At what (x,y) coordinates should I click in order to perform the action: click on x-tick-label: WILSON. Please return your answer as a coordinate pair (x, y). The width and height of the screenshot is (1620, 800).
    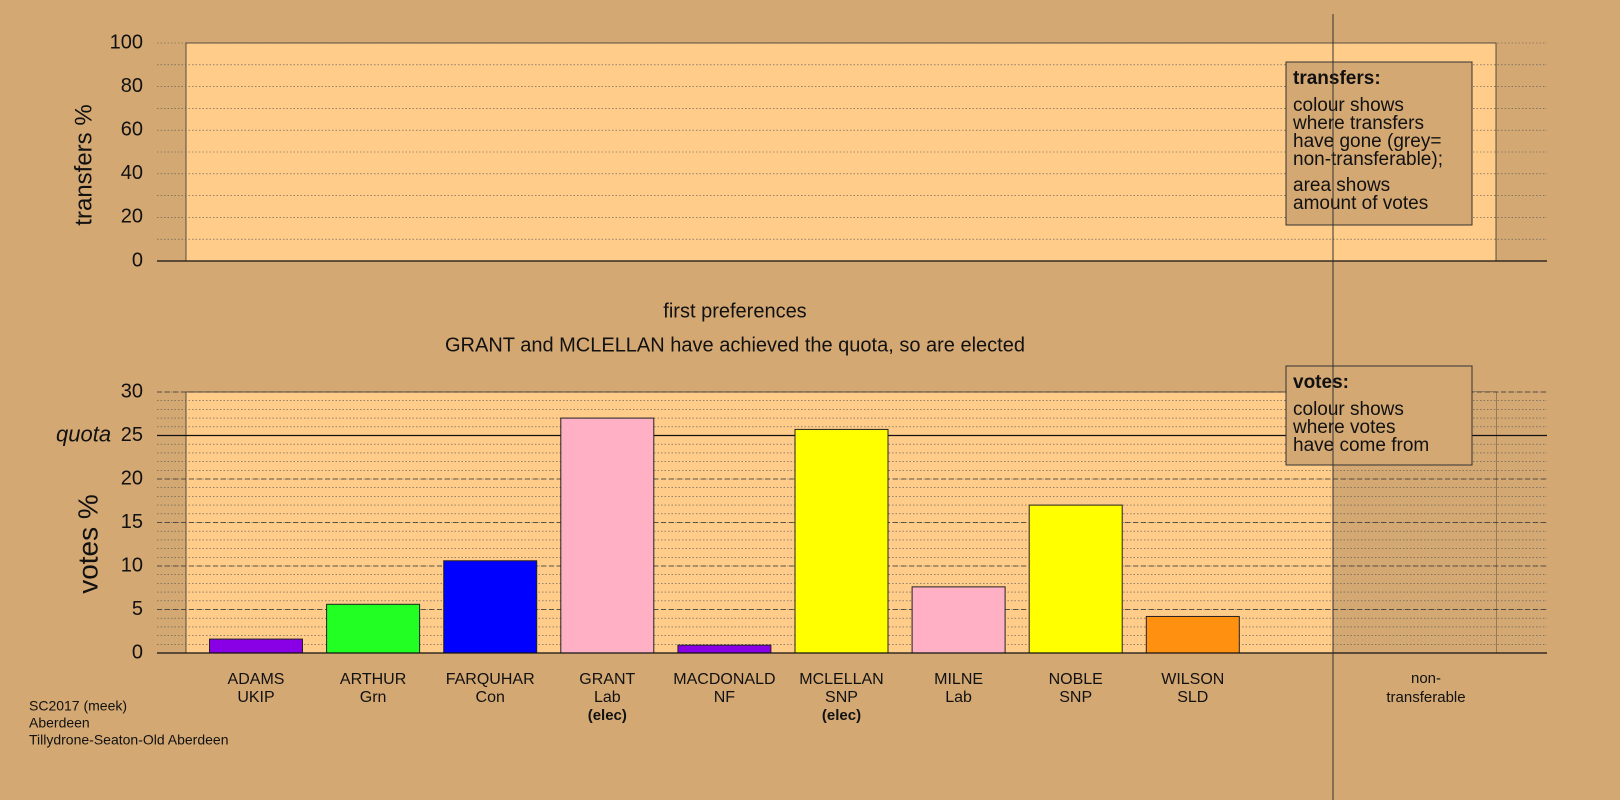
    Looking at the image, I should click on (1192, 679).